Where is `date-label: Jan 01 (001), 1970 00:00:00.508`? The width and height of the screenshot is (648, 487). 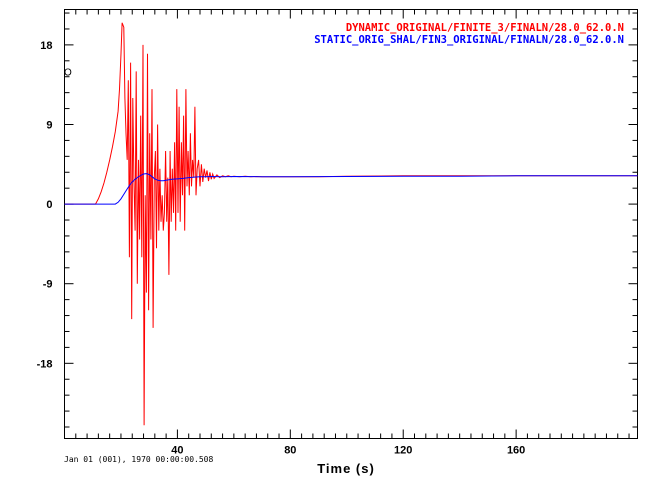 date-label: Jan 01 (001), 1970 00:00:00.508 is located at coordinates (138, 459).